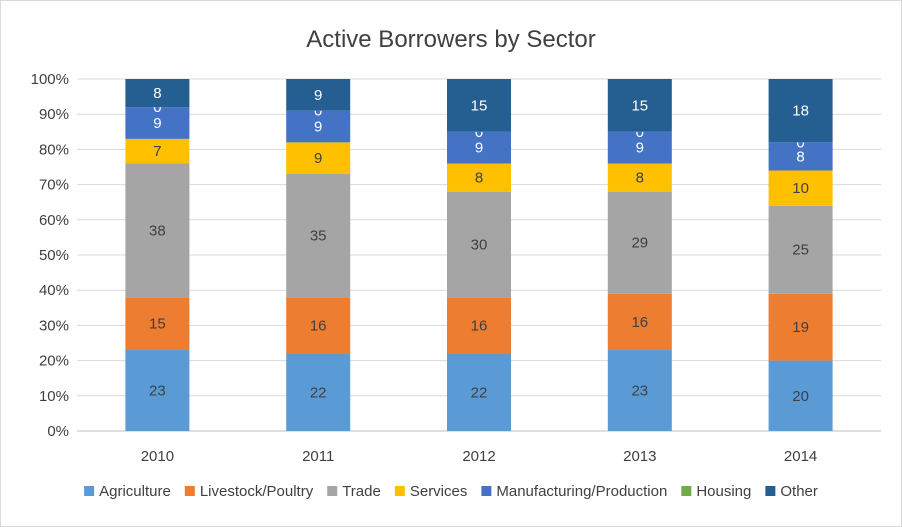 This screenshot has height=527, width=902. Describe the element at coordinates (54, 220) in the screenshot. I see `y-tick-label: 60%` at that location.